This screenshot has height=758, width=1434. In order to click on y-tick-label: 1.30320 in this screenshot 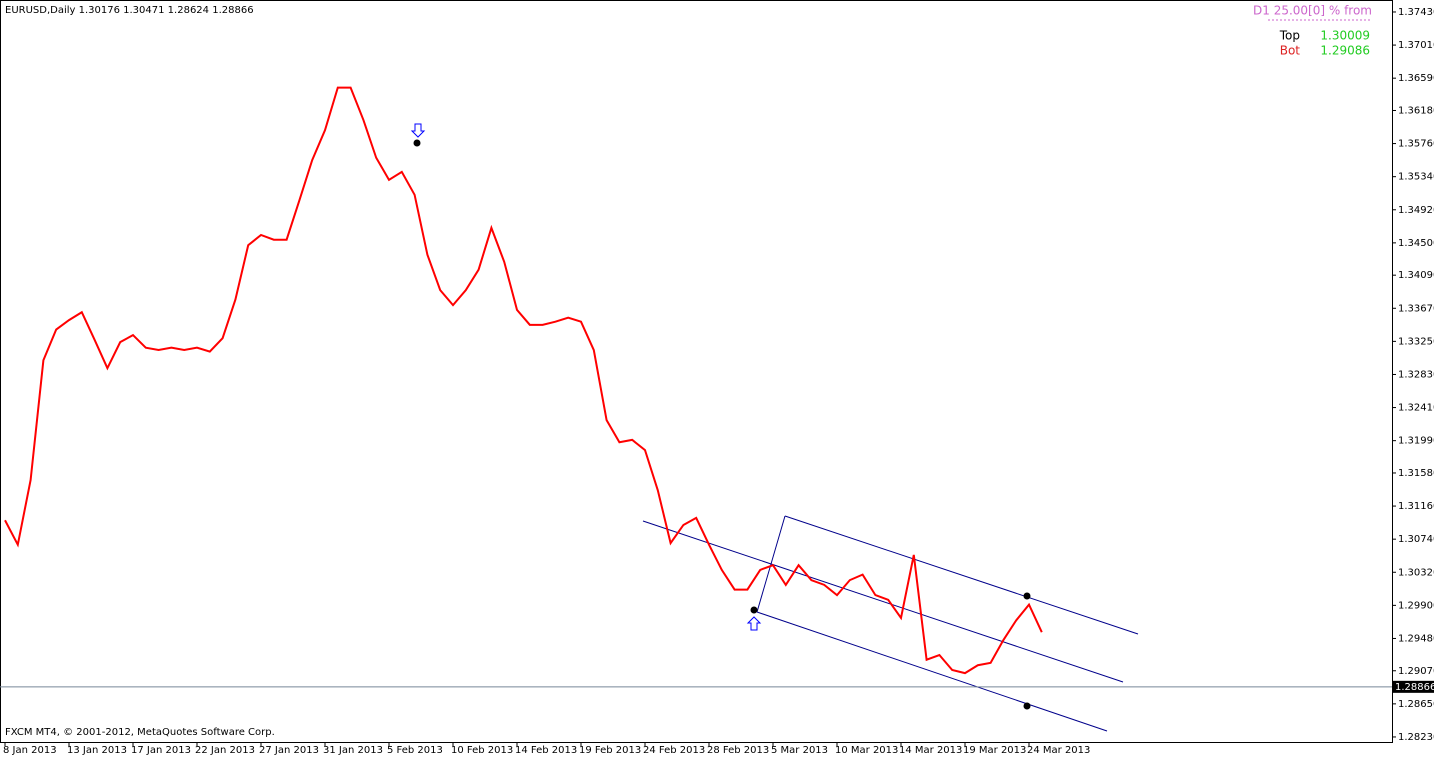, I will do `click(1416, 572)`.